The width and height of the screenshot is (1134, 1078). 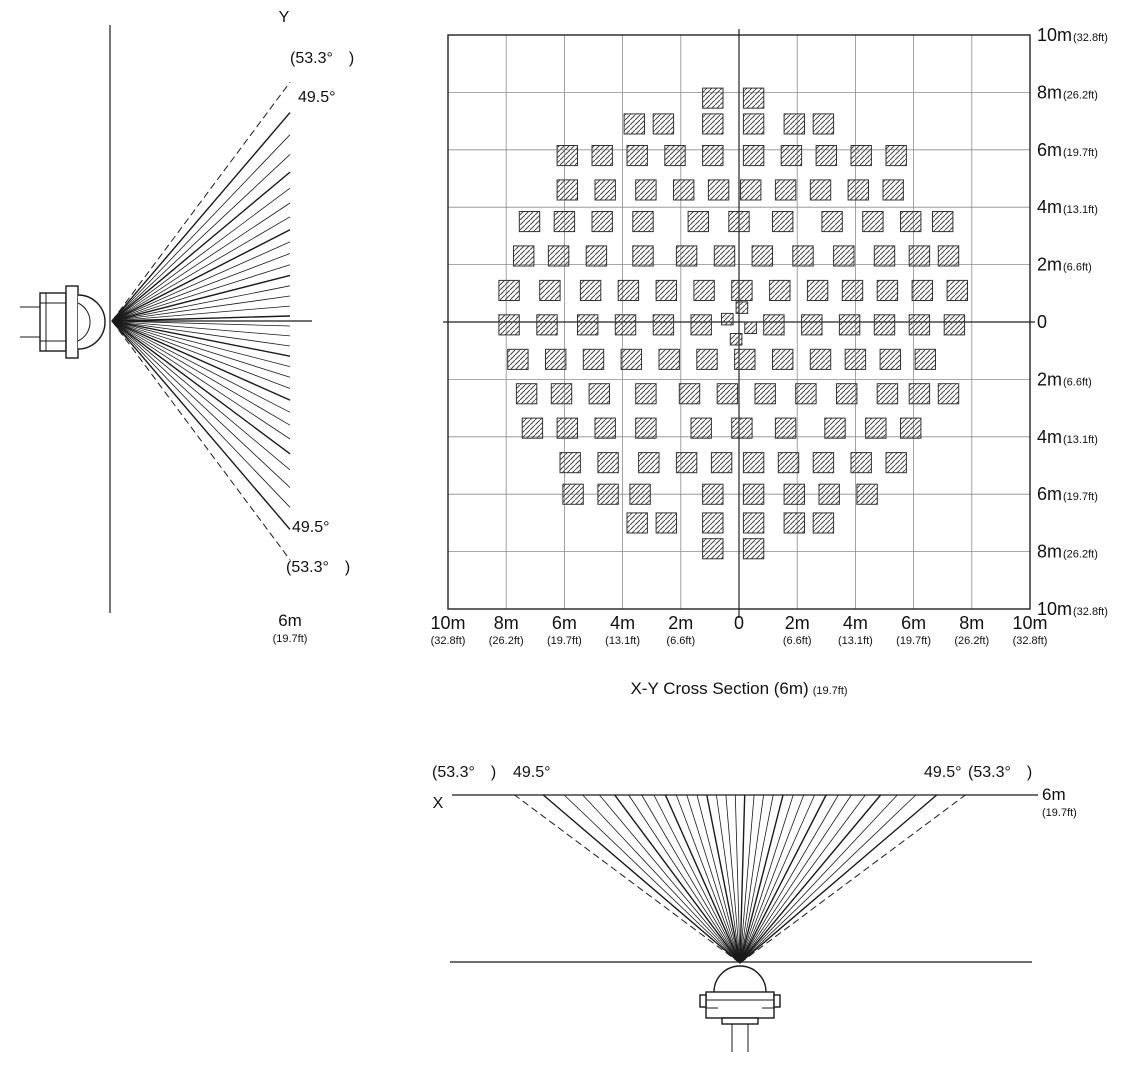 What do you see at coordinates (311, 527) in the screenshot?
I see `y-angle-inner-bottom: 49.5°` at bounding box center [311, 527].